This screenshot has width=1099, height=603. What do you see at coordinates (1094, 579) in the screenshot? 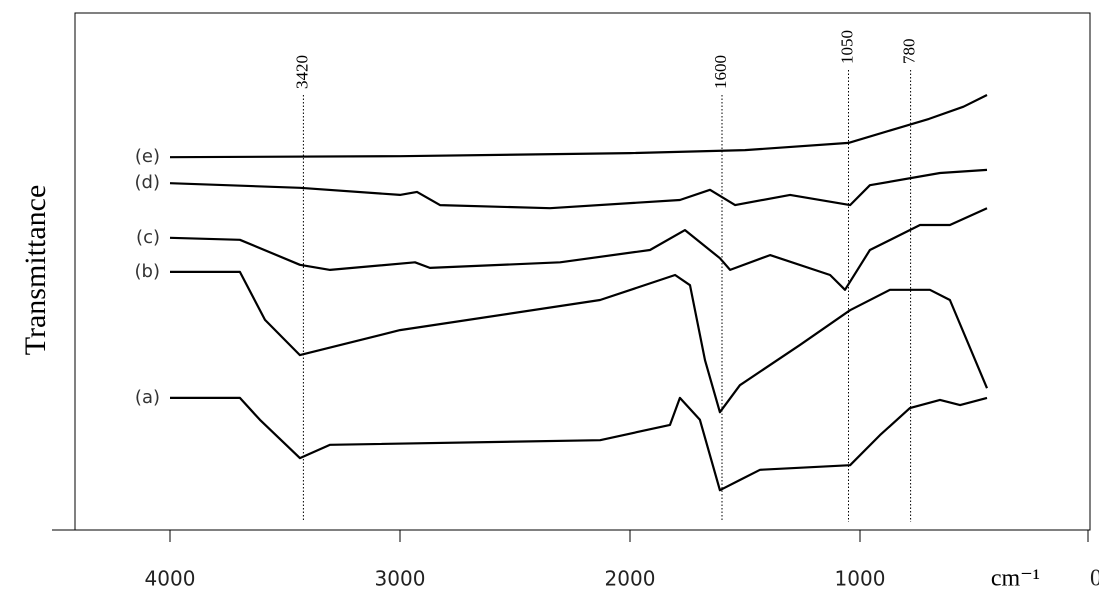
I see `x-tick-label: 0` at bounding box center [1094, 579].